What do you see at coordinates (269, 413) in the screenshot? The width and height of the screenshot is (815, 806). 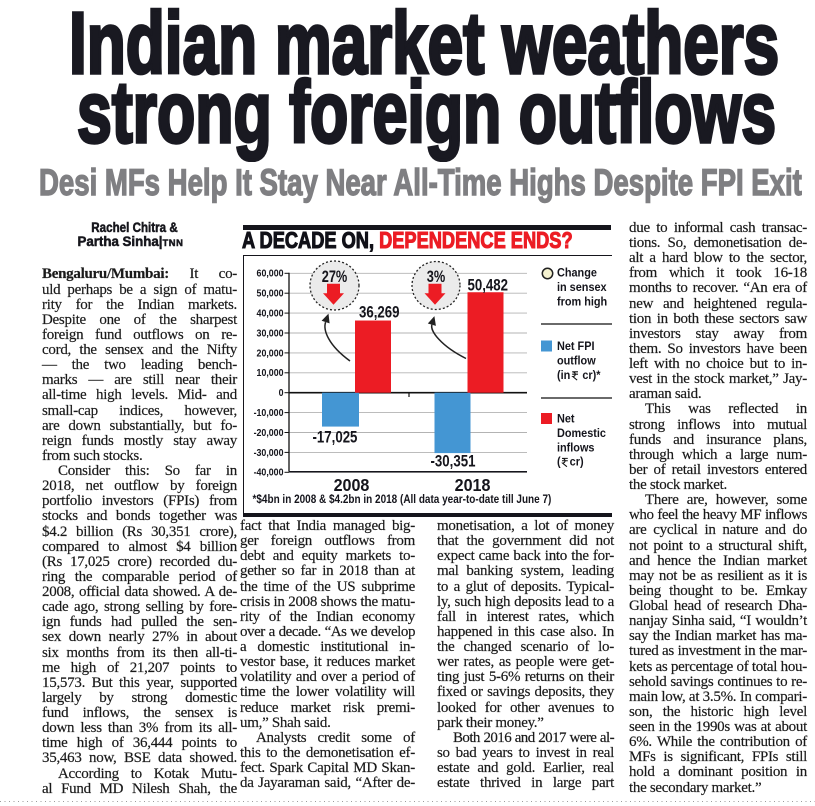 I see `svg-text: -10,000` at bounding box center [269, 413].